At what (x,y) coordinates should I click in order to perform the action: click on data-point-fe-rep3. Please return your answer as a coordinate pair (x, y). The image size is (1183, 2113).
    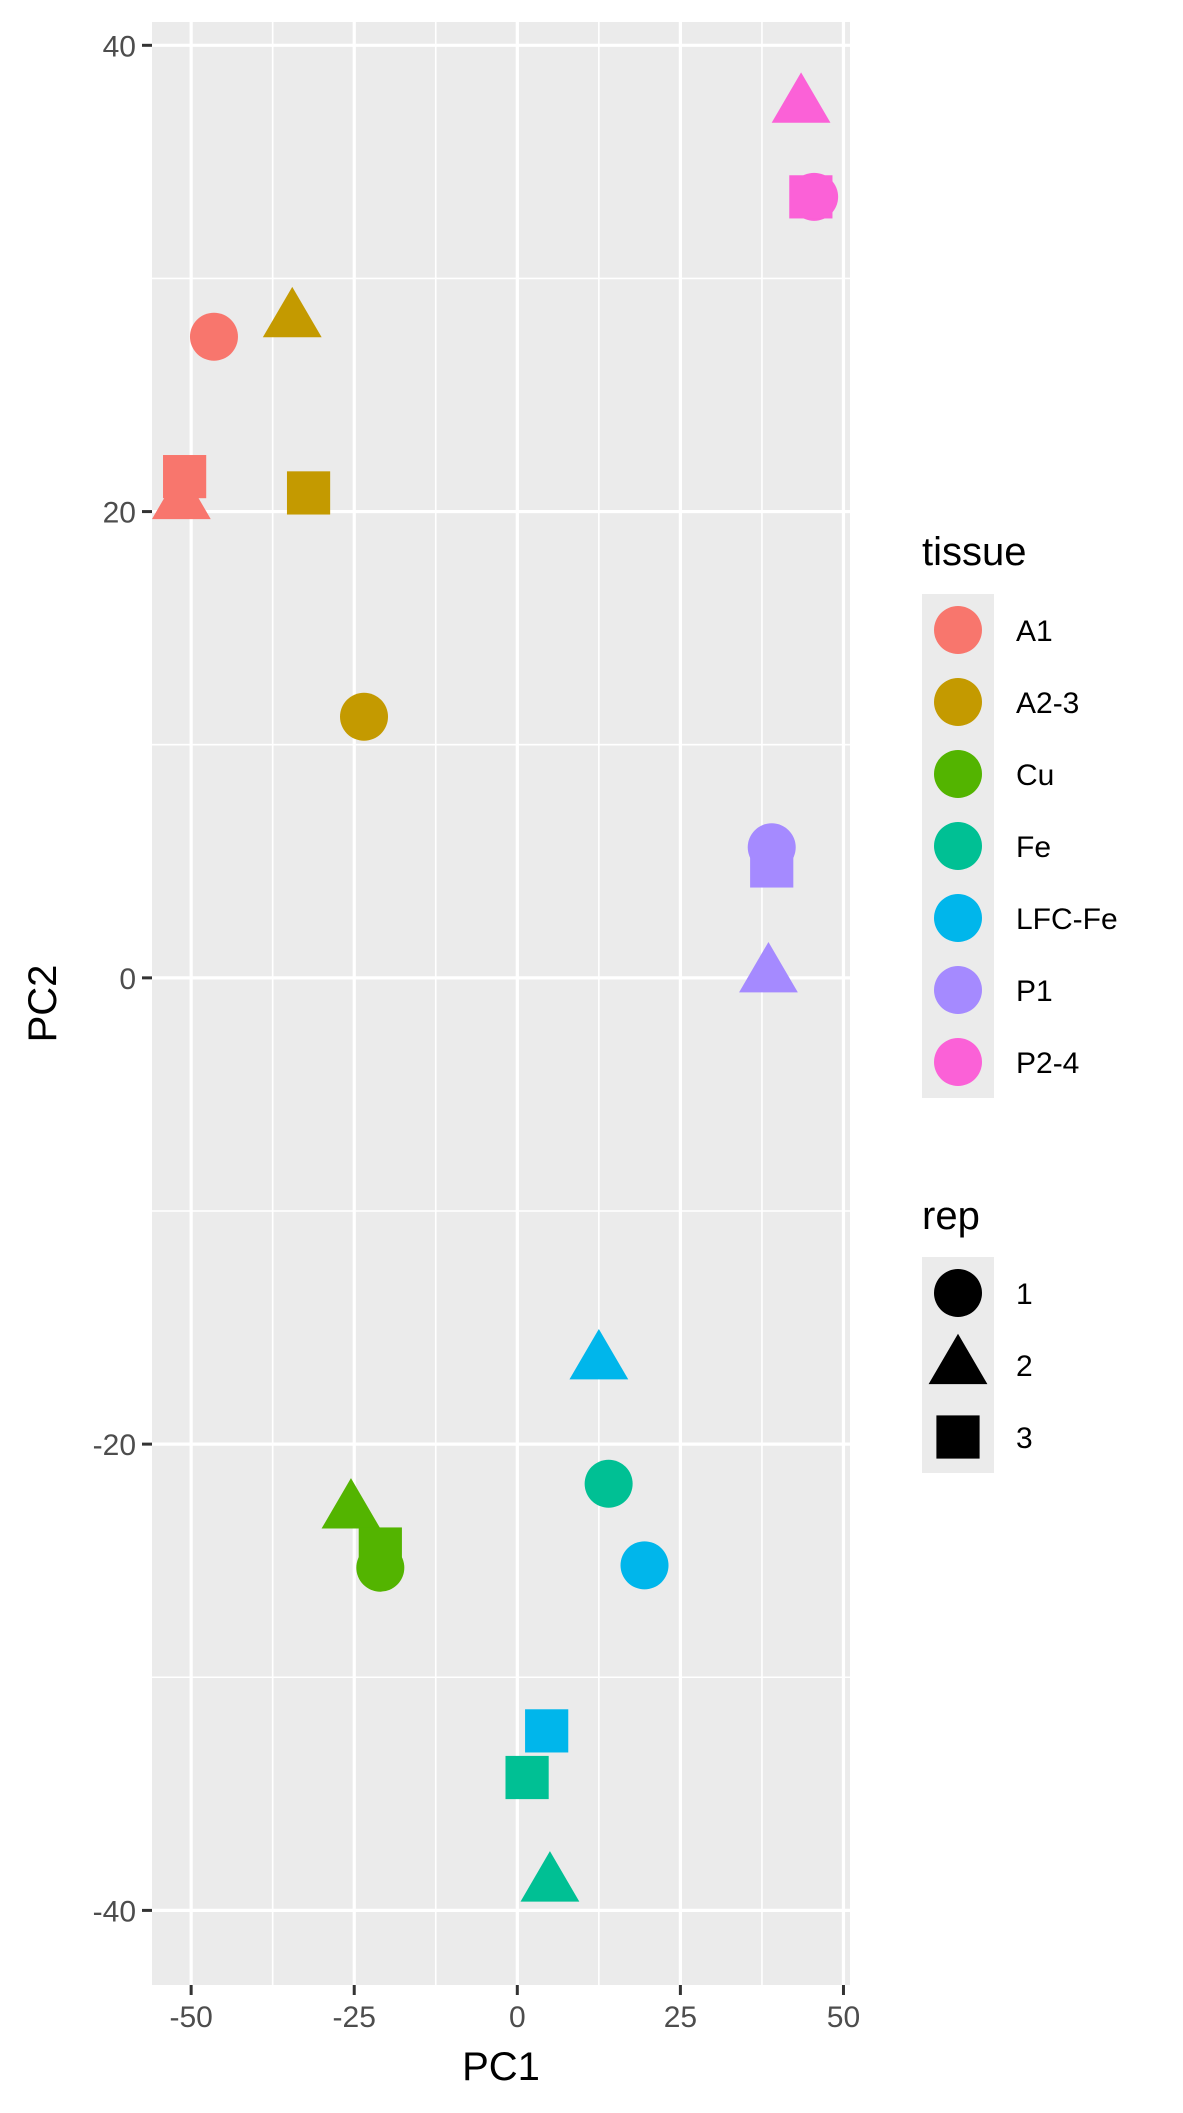
    Looking at the image, I should click on (527, 1777).